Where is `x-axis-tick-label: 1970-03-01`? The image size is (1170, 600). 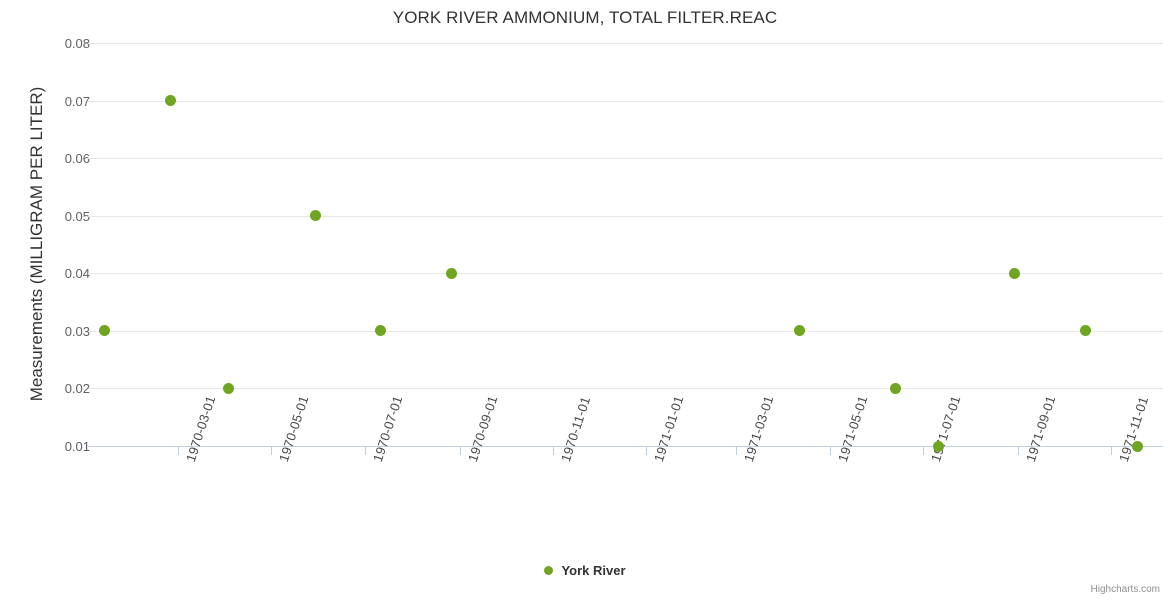 x-axis-tick-label: 1970-03-01 is located at coordinates (201, 428).